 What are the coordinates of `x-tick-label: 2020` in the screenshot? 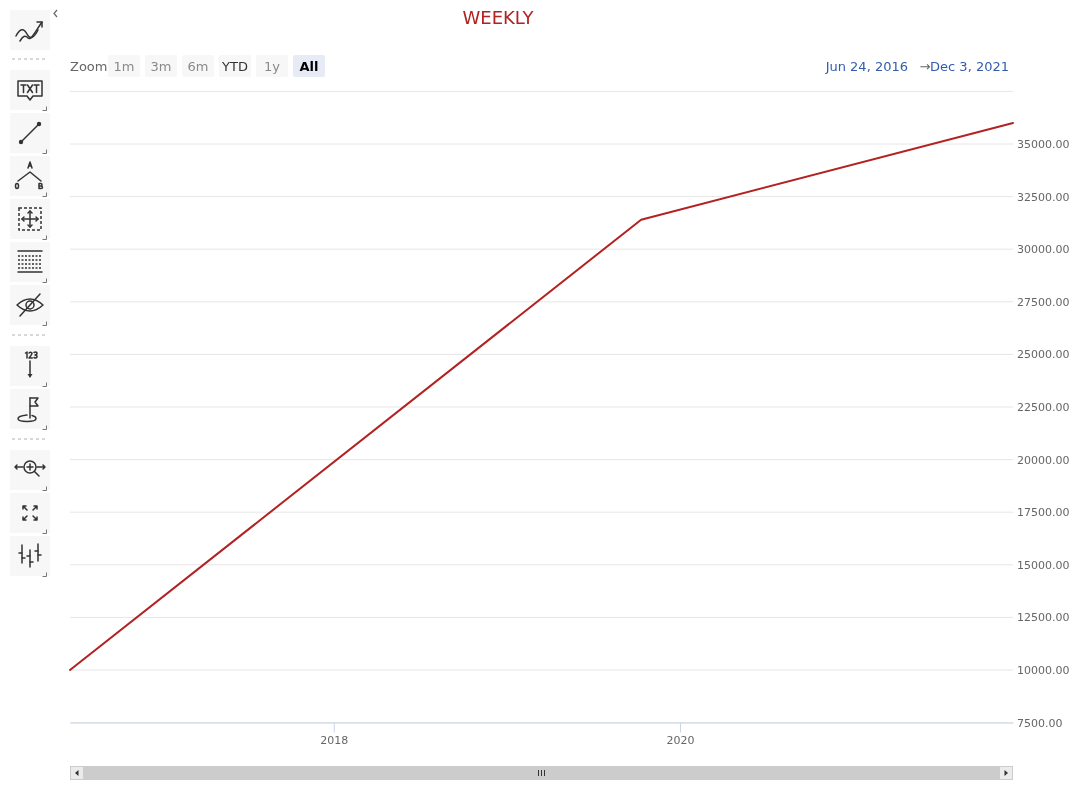 It's located at (680, 741).